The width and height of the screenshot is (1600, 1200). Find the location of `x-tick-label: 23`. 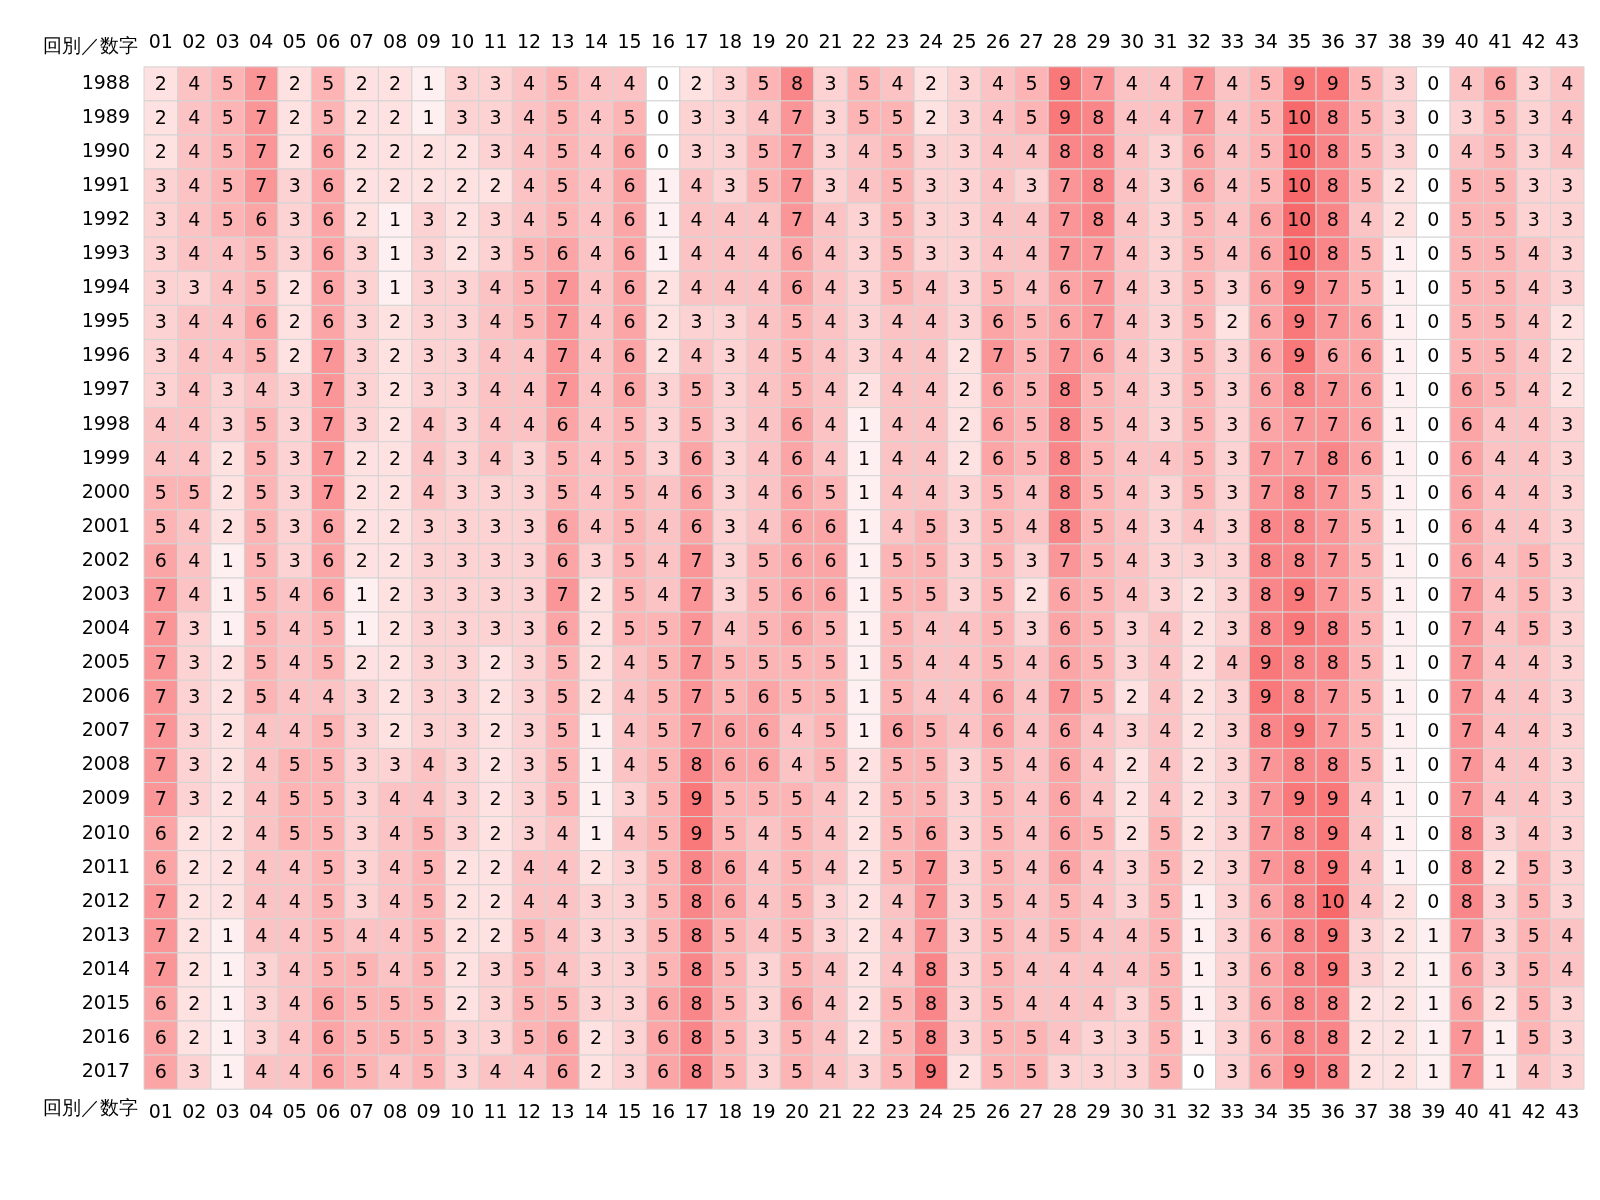

x-tick-label: 23 is located at coordinates (897, 1110).